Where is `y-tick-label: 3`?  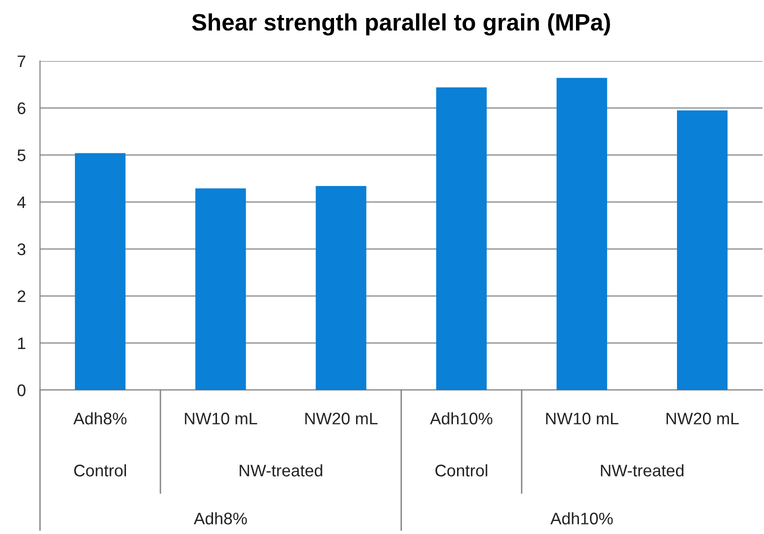 y-tick-label: 3 is located at coordinates (21, 249).